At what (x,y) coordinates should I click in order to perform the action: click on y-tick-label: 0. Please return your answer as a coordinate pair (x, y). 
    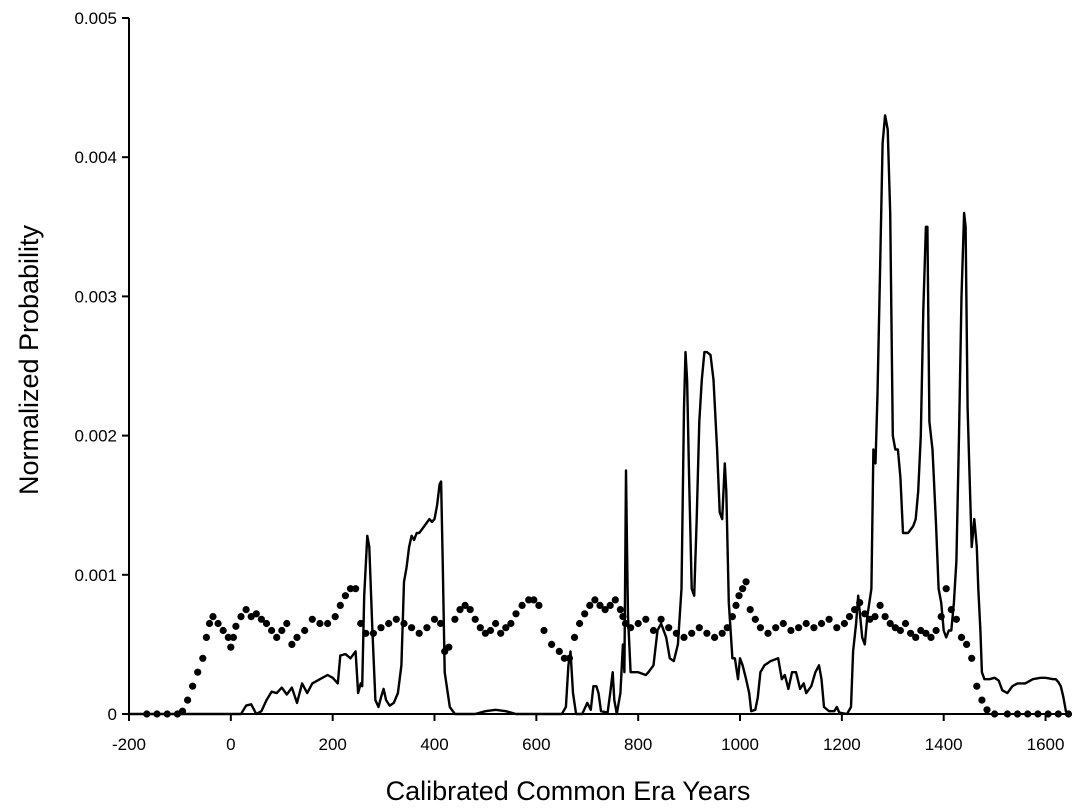
    Looking at the image, I should click on (112, 714).